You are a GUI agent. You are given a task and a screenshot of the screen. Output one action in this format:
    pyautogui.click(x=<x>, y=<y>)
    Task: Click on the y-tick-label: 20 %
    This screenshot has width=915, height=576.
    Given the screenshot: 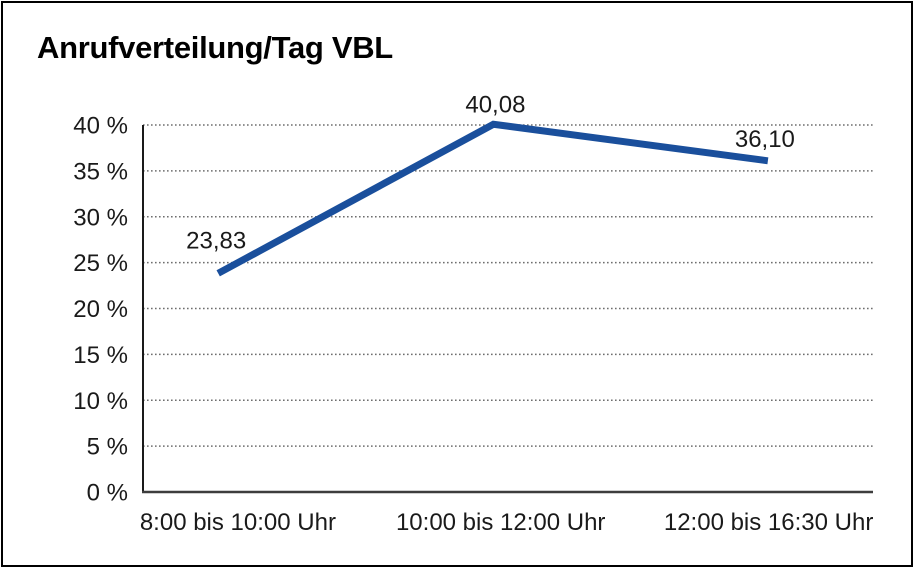 What is the action you would take?
    pyautogui.click(x=100, y=309)
    